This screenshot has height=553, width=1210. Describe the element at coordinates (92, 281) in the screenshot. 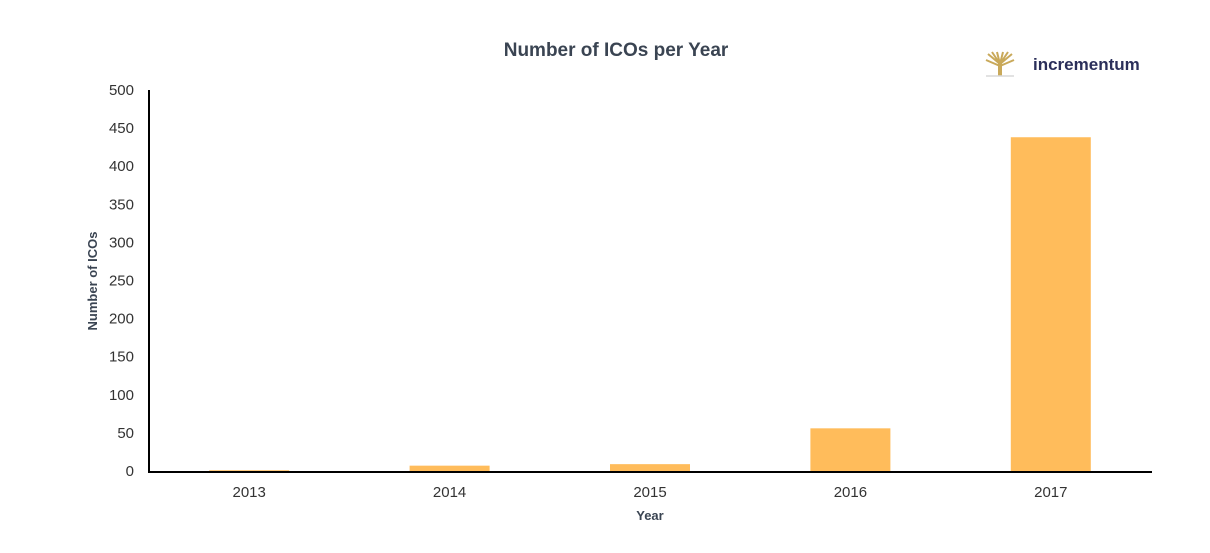

I see `y-axis-label: Number of ICOs` at that location.